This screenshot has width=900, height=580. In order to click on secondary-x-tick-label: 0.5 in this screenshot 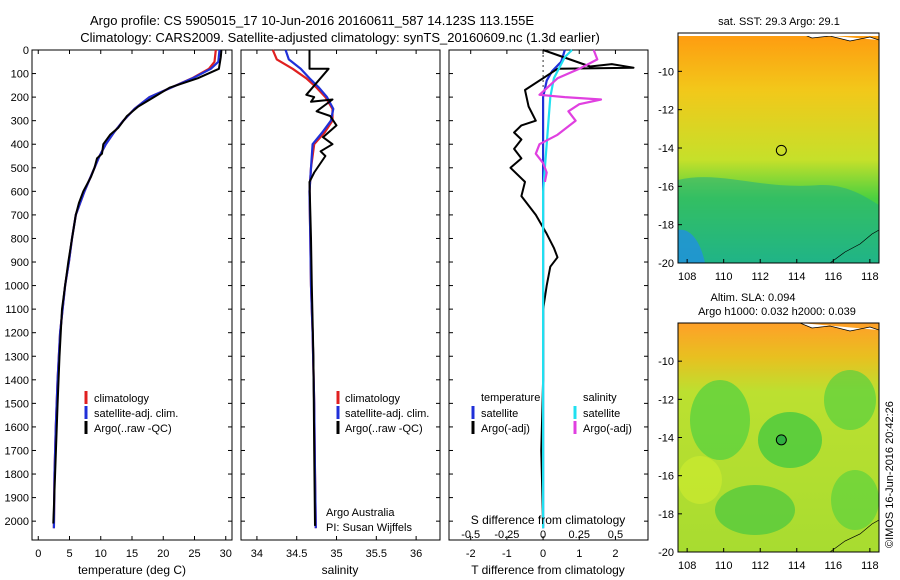, I will do `click(615, 535)`.